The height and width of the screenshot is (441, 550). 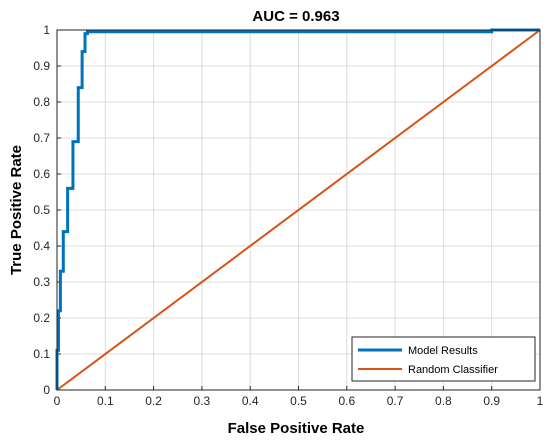 What do you see at coordinates (295, 16) in the screenshot?
I see `chart-title: AUC = 0.963` at bounding box center [295, 16].